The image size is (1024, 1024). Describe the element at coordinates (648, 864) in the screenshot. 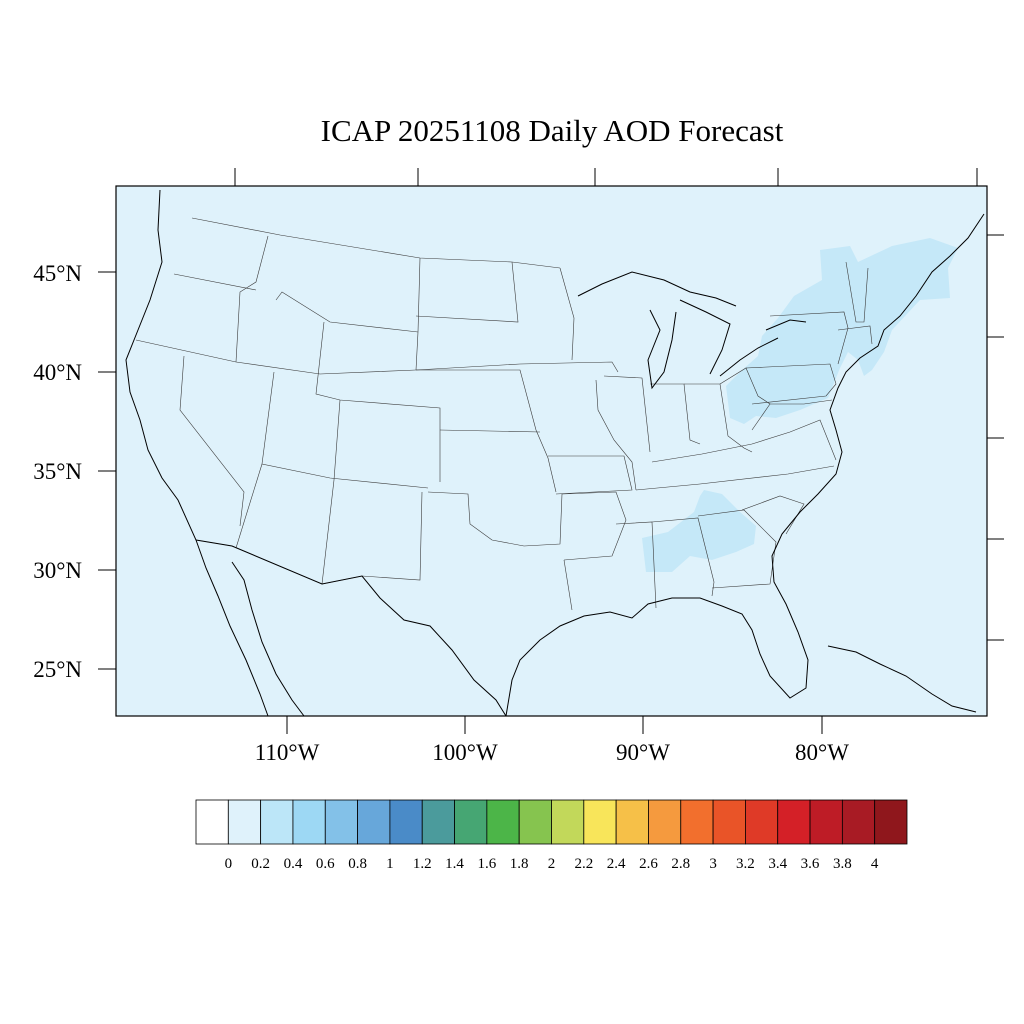

I see `colorbar-tick-label: 2.6` at that location.